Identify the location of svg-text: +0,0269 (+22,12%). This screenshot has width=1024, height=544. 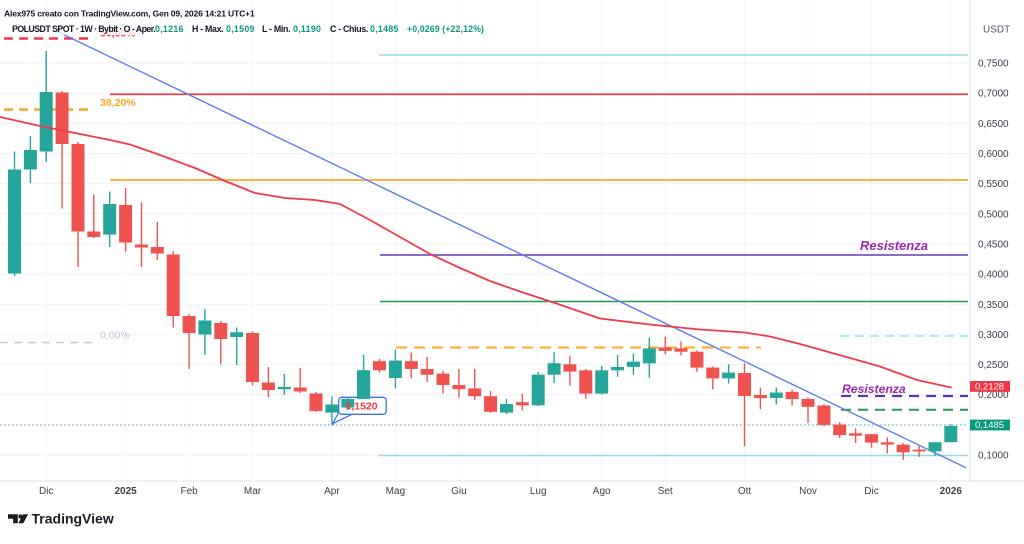
(445, 29).